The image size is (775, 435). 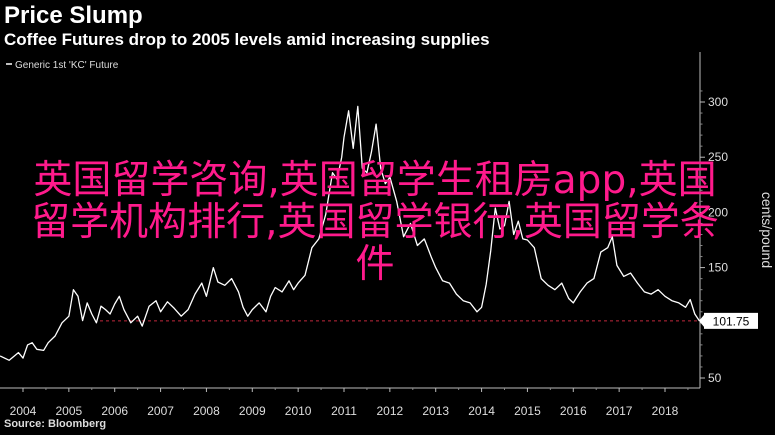 I want to click on y-tick-label: 250, so click(x=718, y=157).